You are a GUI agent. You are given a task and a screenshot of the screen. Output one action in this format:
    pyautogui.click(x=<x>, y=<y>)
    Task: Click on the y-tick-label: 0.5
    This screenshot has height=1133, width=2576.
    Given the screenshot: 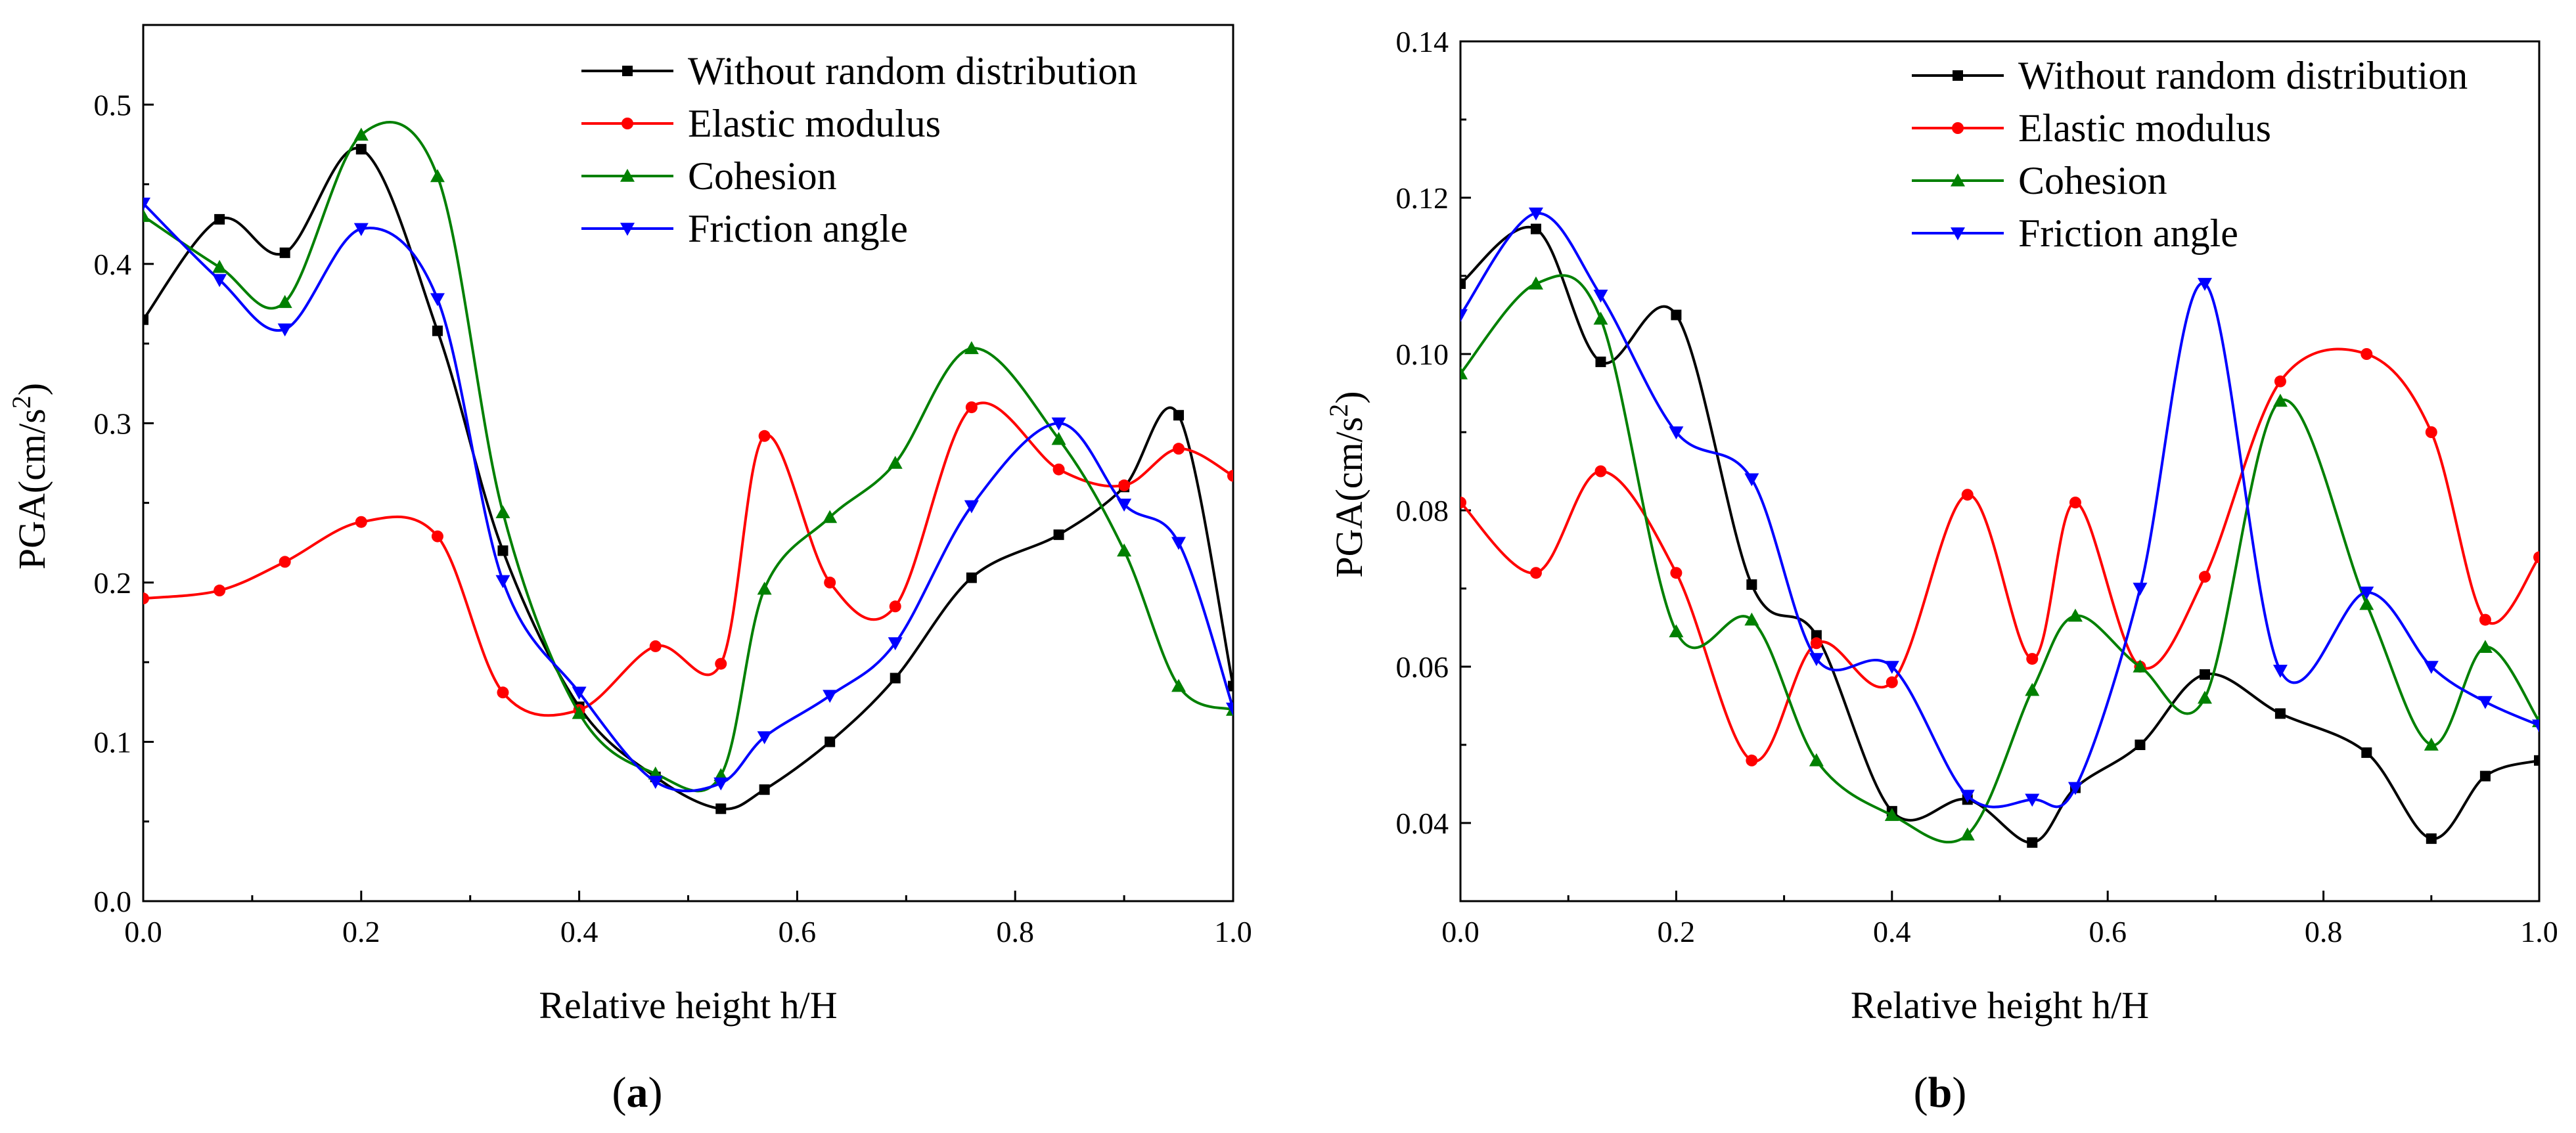 What is the action you would take?
    pyautogui.click(x=113, y=105)
    